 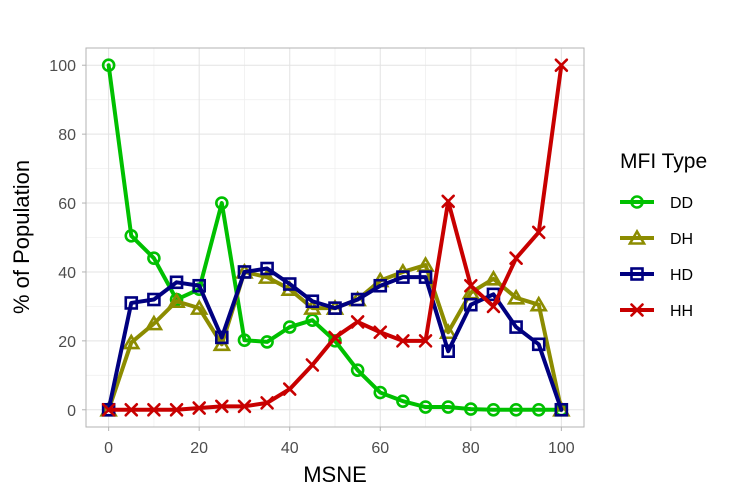 What do you see at coordinates (67, 204) in the screenshot?
I see `y-tick-label: 60` at bounding box center [67, 204].